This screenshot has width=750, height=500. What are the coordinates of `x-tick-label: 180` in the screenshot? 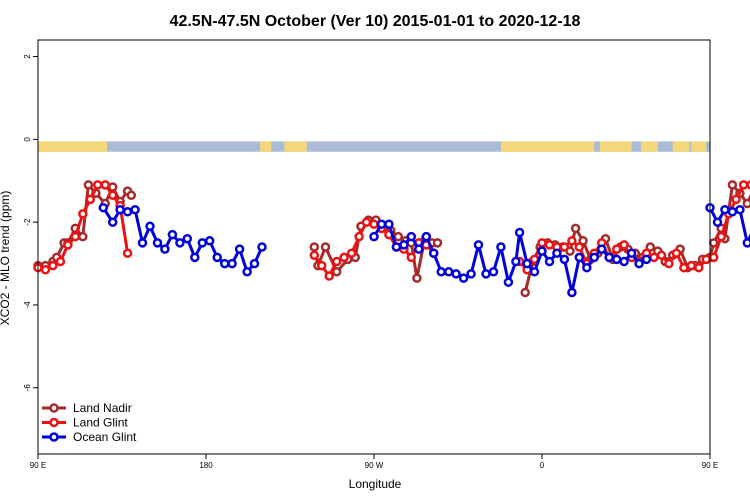 It's located at (206, 465).